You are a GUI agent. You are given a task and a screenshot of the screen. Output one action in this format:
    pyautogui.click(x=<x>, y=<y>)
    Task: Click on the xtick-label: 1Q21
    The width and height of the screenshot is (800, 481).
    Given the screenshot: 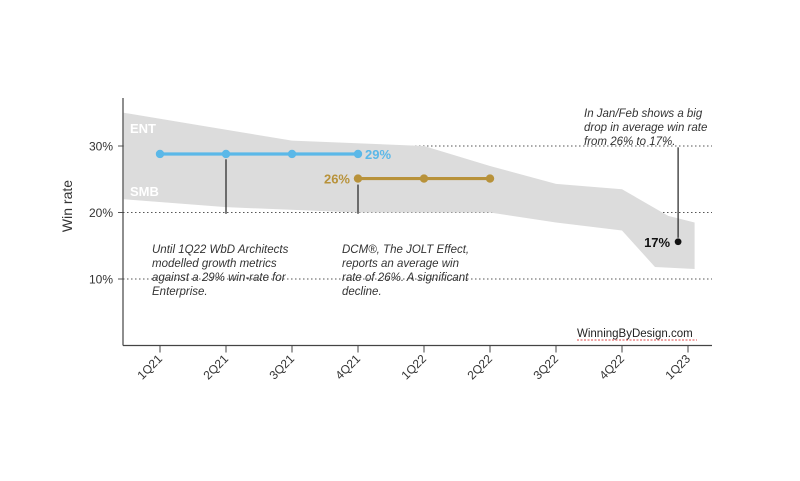 What is the action you would take?
    pyautogui.click(x=149, y=366)
    